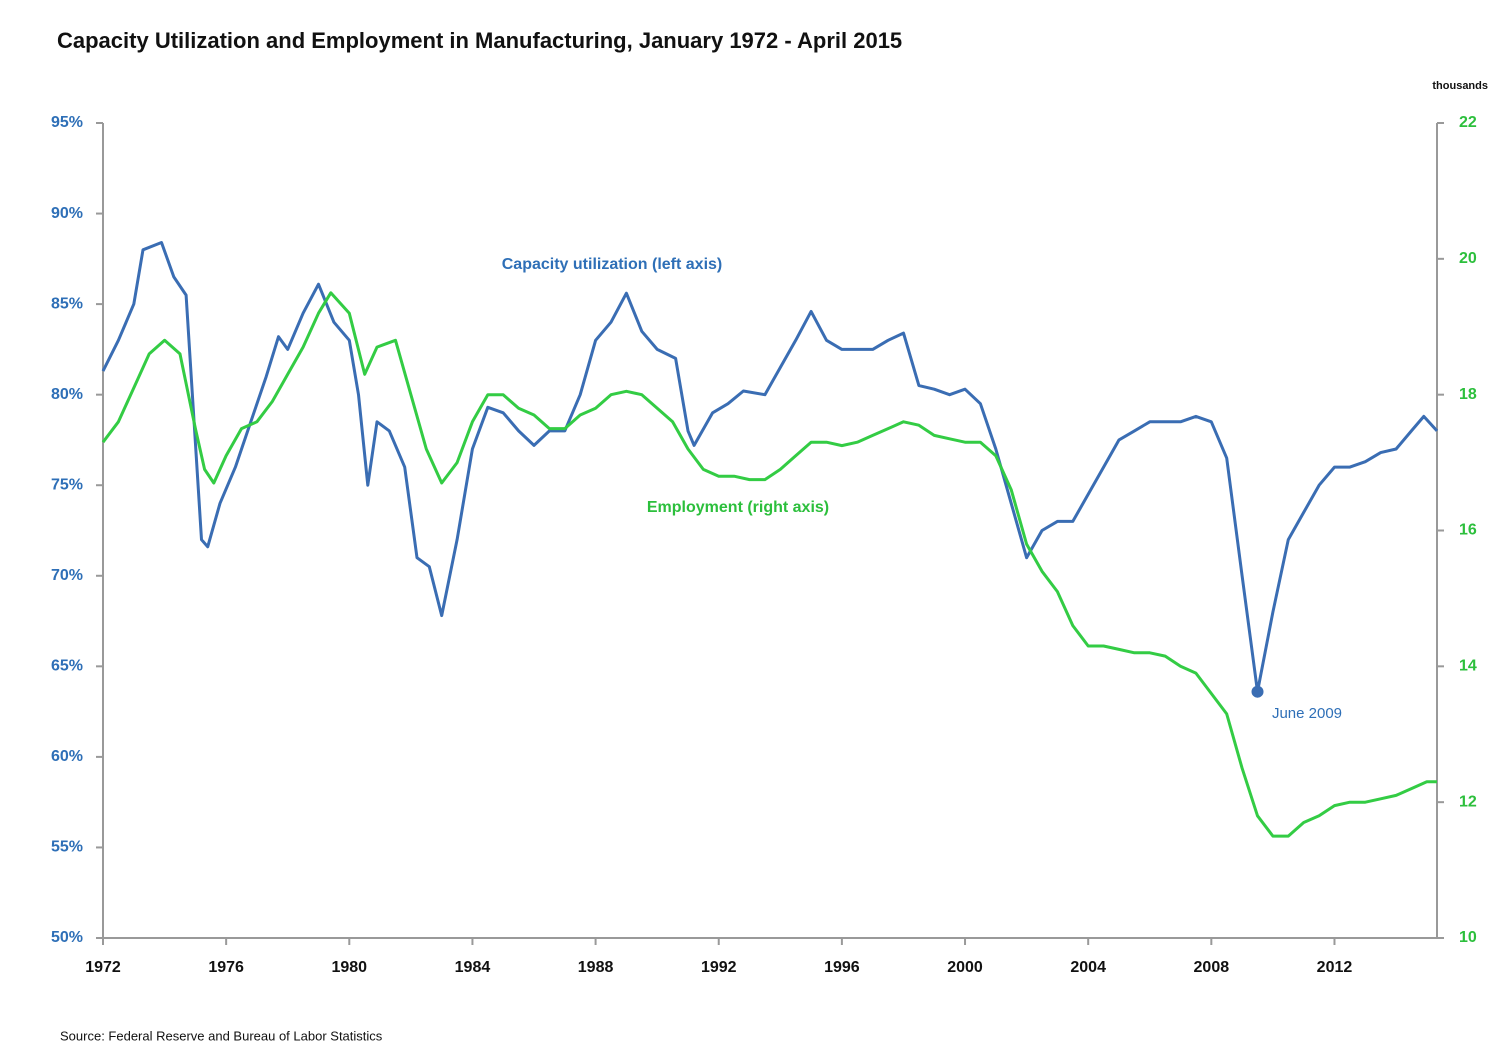 The height and width of the screenshot is (1064, 1503). Describe the element at coordinates (1468, 258) in the screenshot. I see `y2-tick-label: 20` at that location.